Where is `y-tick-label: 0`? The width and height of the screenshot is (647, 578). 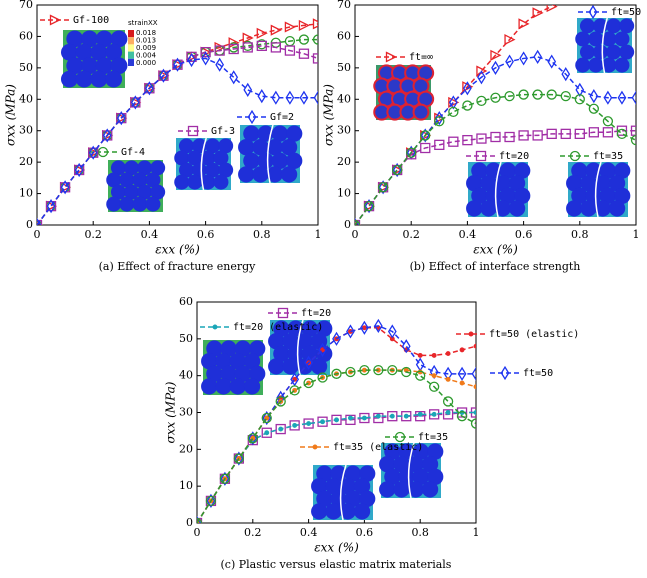
y-tick-label: 0 is located at coordinates (29, 224).